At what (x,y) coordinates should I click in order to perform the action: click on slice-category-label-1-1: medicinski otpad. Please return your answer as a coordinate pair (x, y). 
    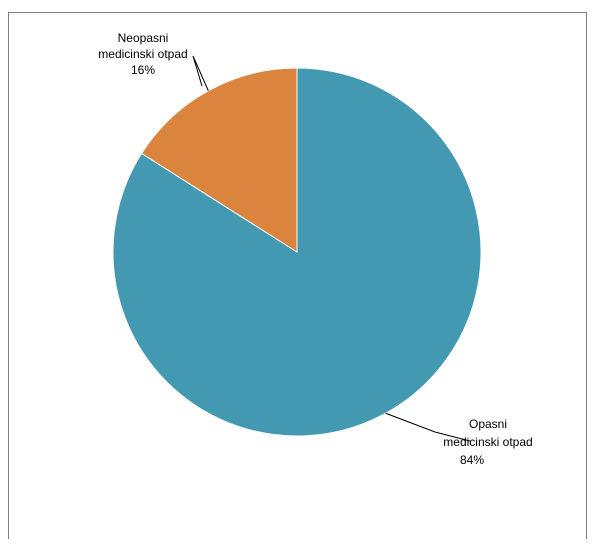
    Looking at the image, I should click on (142, 54).